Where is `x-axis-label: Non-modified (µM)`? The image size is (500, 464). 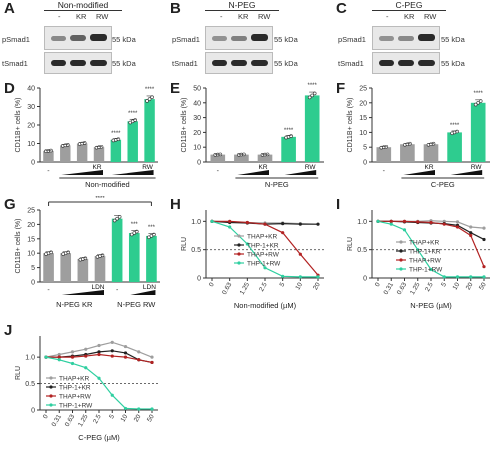 x-axis-label: Non-modified (µM) is located at coordinates (265, 305).